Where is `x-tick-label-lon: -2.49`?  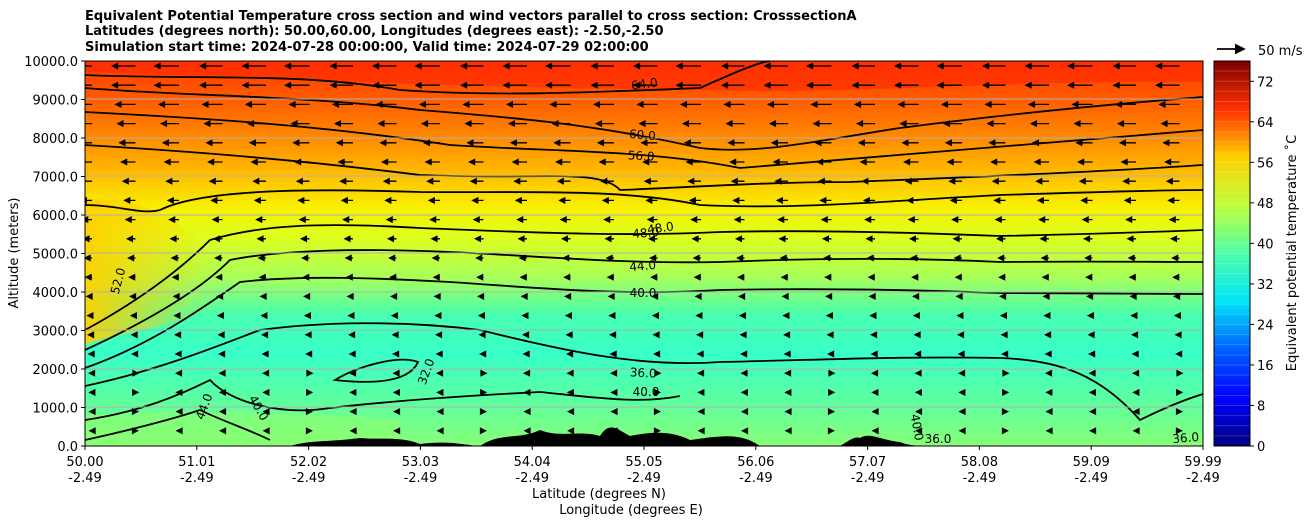
x-tick-label-lon: -2.49 is located at coordinates (85, 478).